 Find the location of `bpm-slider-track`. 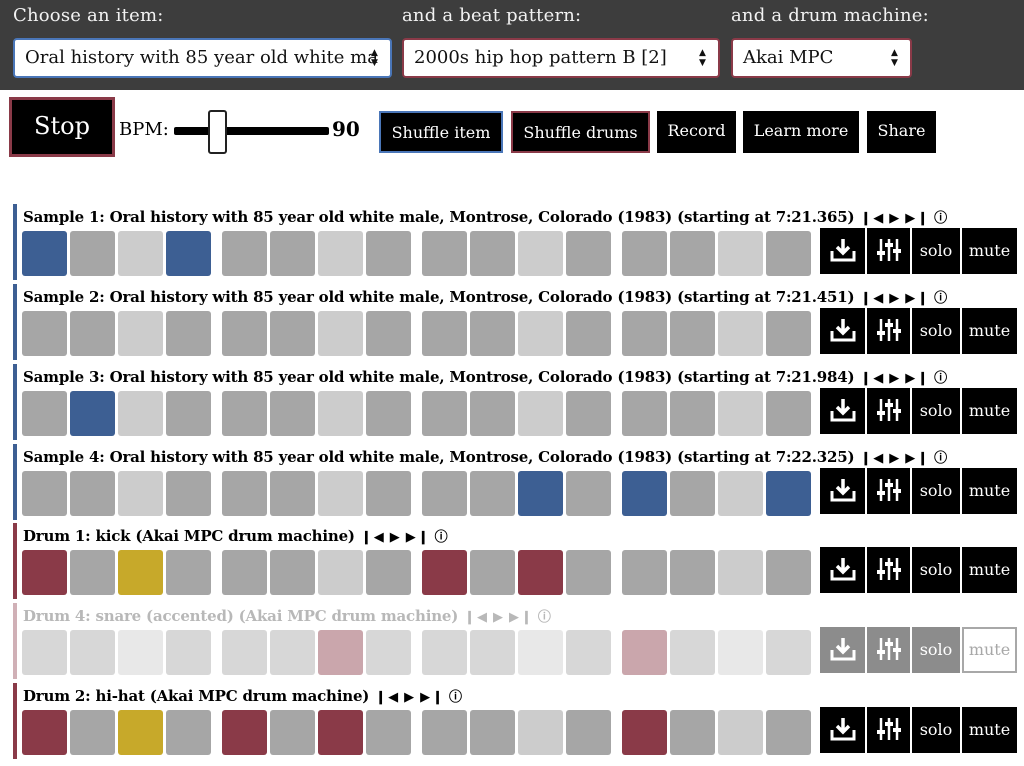

bpm-slider-track is located at coordinates (251, 131).